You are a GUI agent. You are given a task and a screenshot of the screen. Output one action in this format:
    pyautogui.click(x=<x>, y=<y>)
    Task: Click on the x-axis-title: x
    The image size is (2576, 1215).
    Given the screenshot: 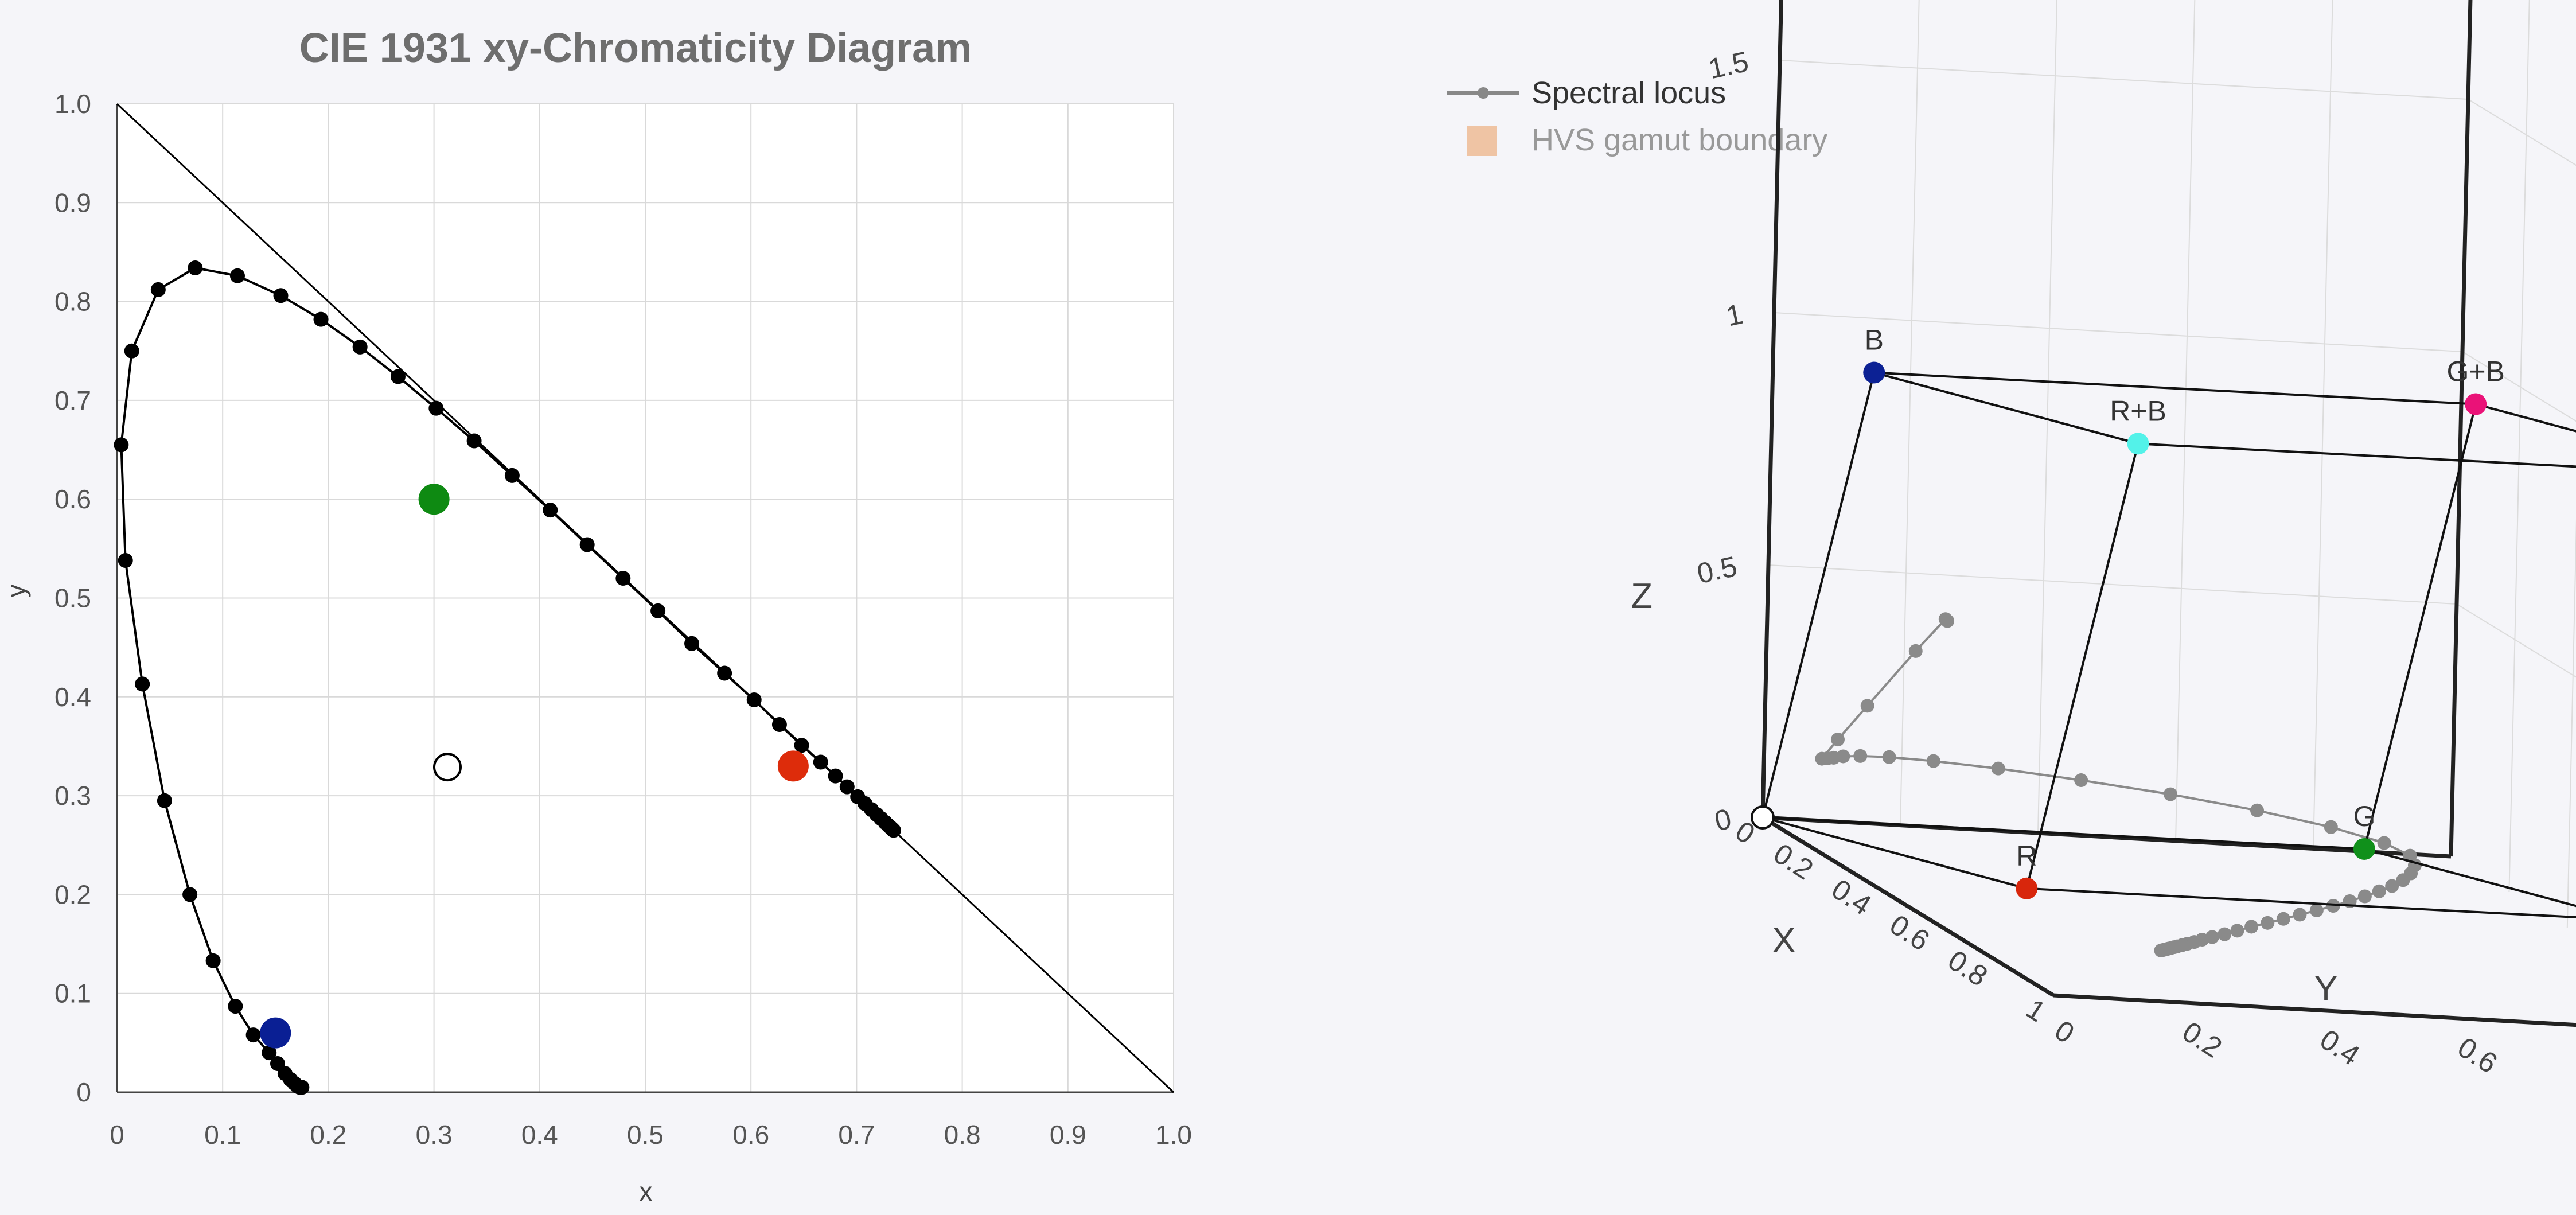 What is the action you would take?
    pyautogui.click(x=647, y=1191)
    